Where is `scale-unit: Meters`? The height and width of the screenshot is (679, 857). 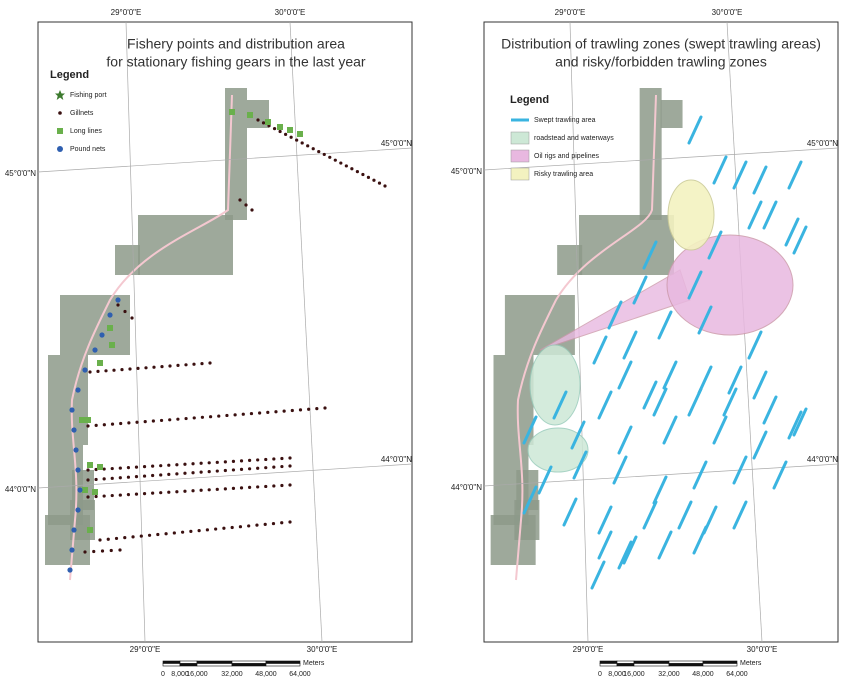 scale-unit: Meters is located at coordinates (314, 663).